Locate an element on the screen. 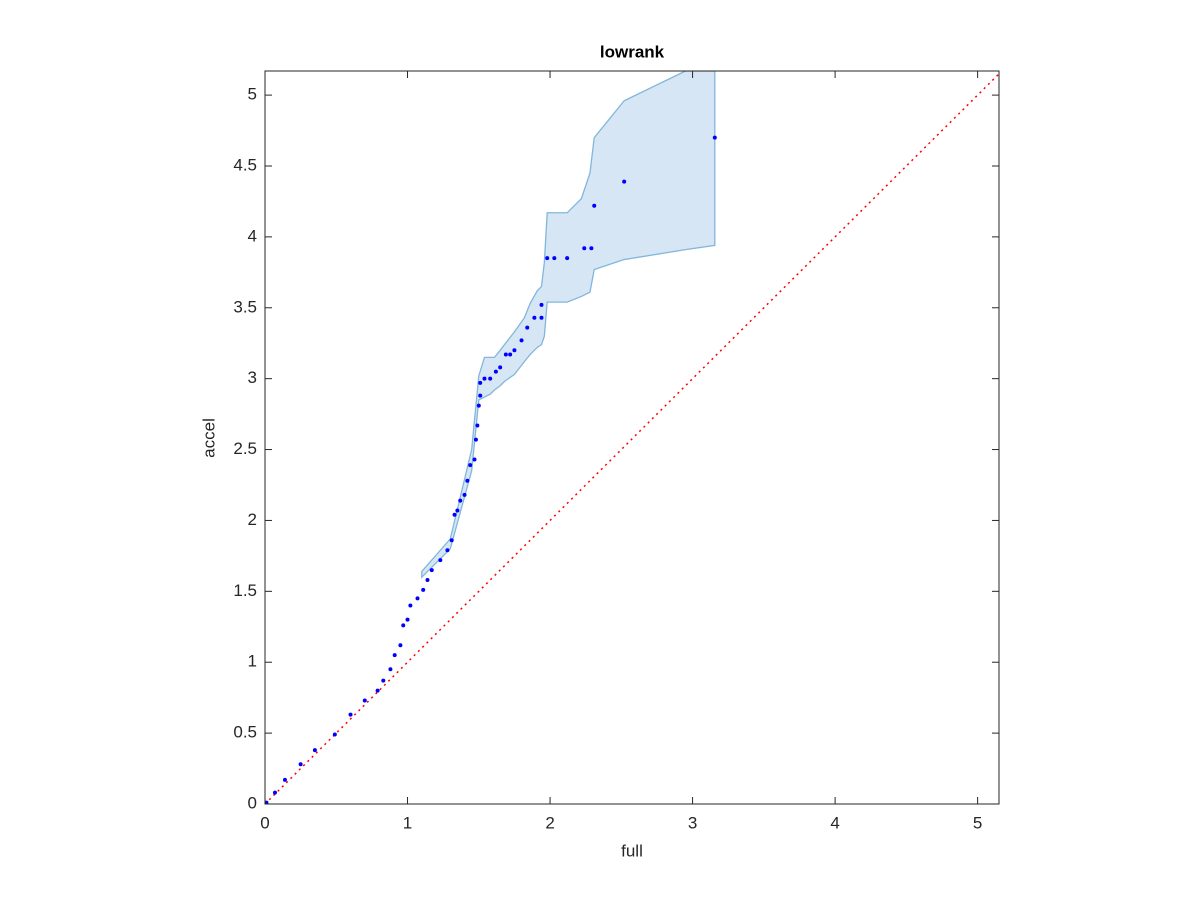 This screenshot has width=1200, height=900. chart-title: lowrank is located at coordinates (632, 51).